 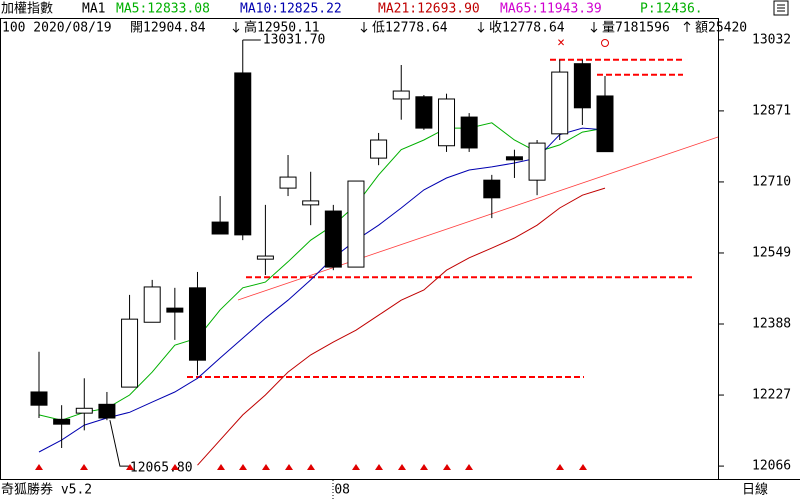 What do you see at coordinates (636, 28) in the screenshot?
I see `quote-volume: 量7181596` at bounding box center [636, 28].